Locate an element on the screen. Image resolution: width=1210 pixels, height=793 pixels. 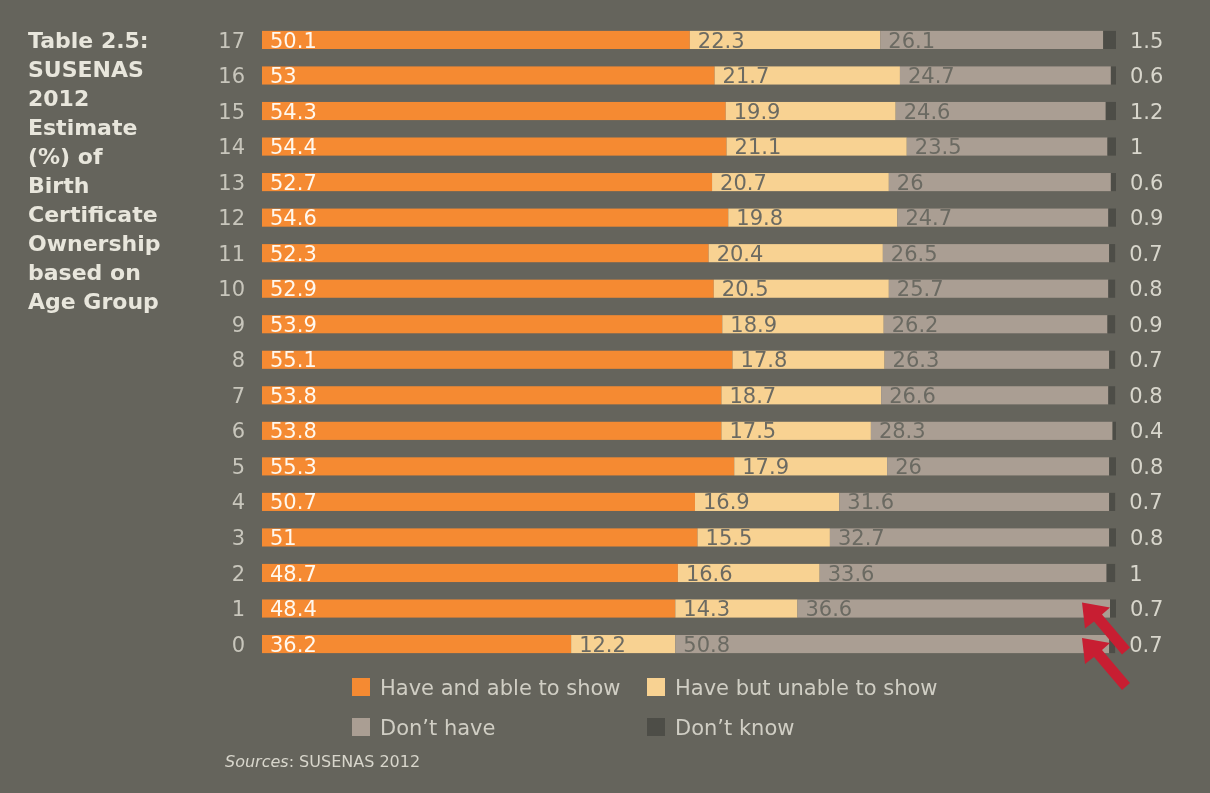
y-tick-label: 1 is located at coordinates (238, 609).